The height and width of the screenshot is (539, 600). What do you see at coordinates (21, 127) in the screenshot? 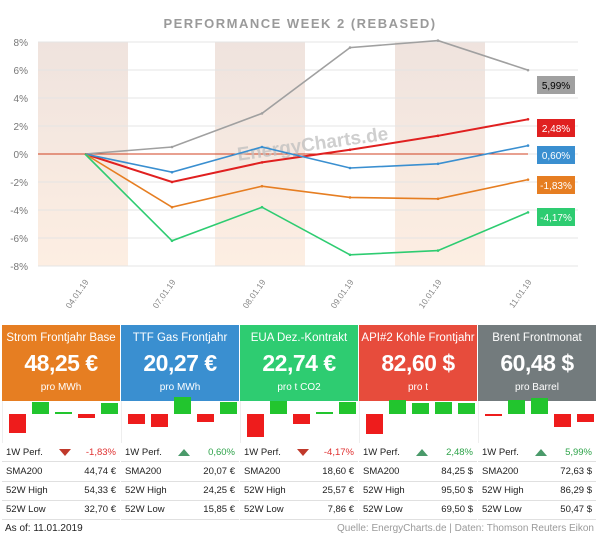
I see `y-tick-label: 2%` at bounding box center [21, 127].